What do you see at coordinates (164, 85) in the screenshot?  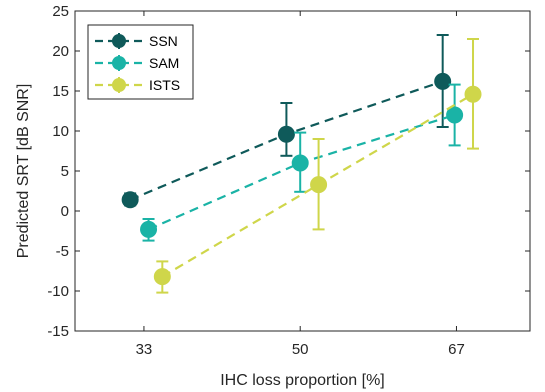 I see `legend-label: ISTS` at bounding box center [164, 85].